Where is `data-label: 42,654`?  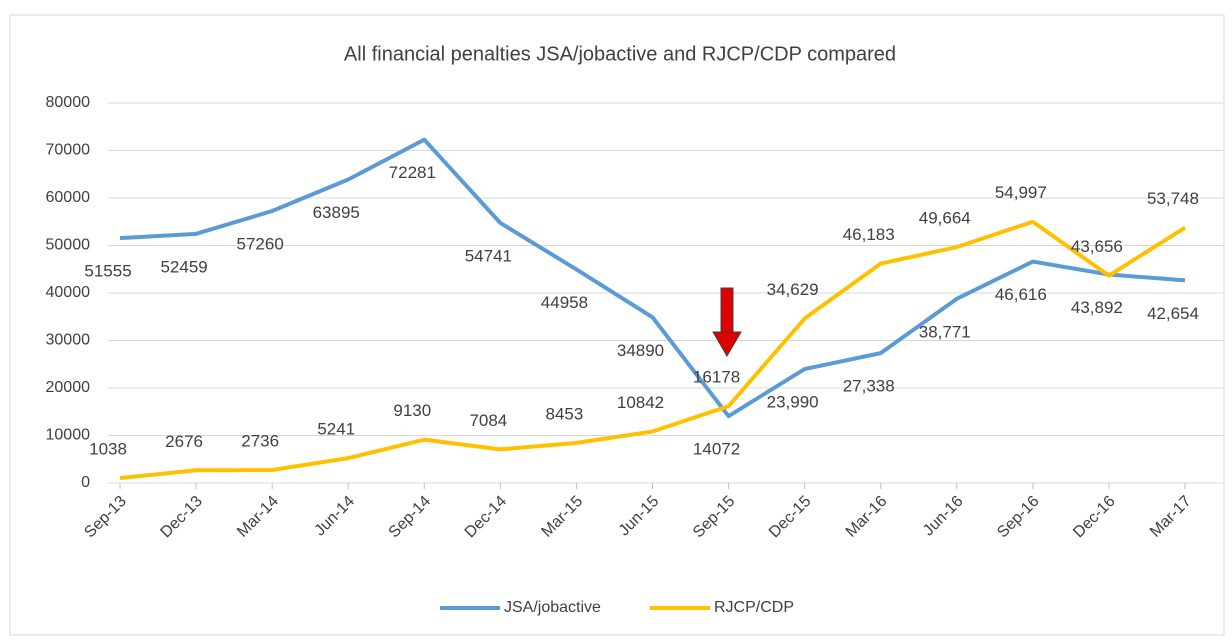 data-label: 42,654 is located at coordinates (1173, 313).